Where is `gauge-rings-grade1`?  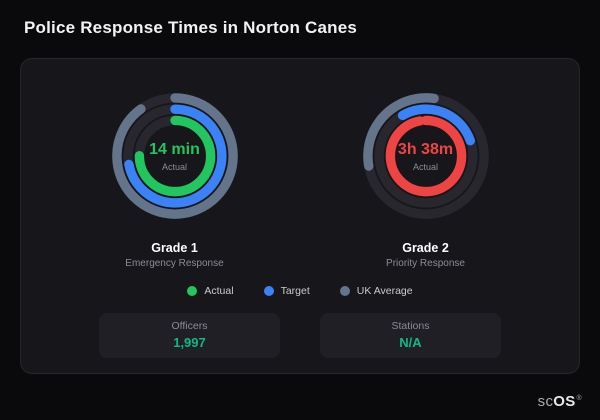 gauge-rings-grade1 is located at coordinates (174, 156).